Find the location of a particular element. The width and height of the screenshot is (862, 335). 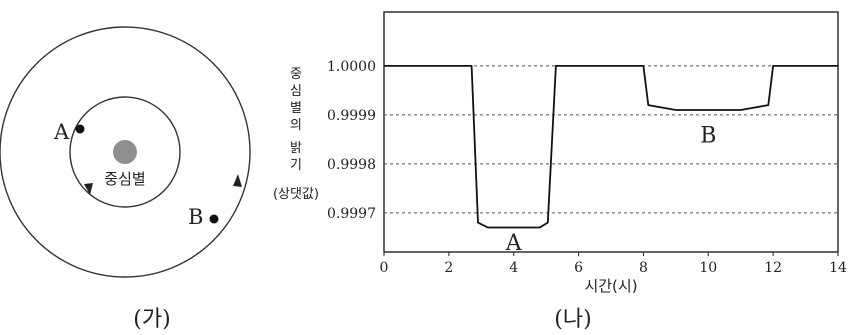

x-tick-label: 2 is located at coordinates (448, 268).